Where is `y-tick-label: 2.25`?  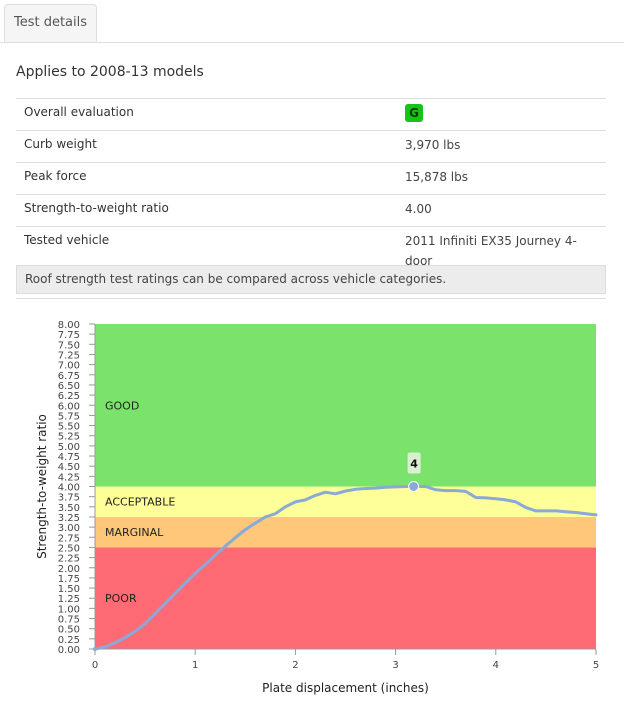
y-tick-label: 2.25 is located at coordinates (69, 559).